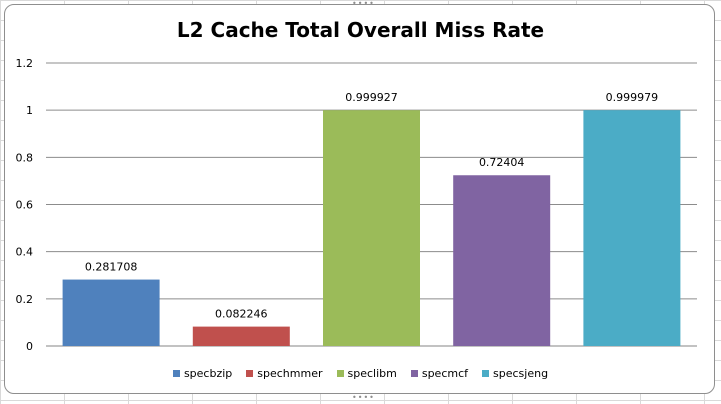 The width and height of the screenshot is (721, 404). What do you see at coordinates (29, 110) in the screenshot?
I see `y-tick-label: 1` at bounding box center [29, 110].